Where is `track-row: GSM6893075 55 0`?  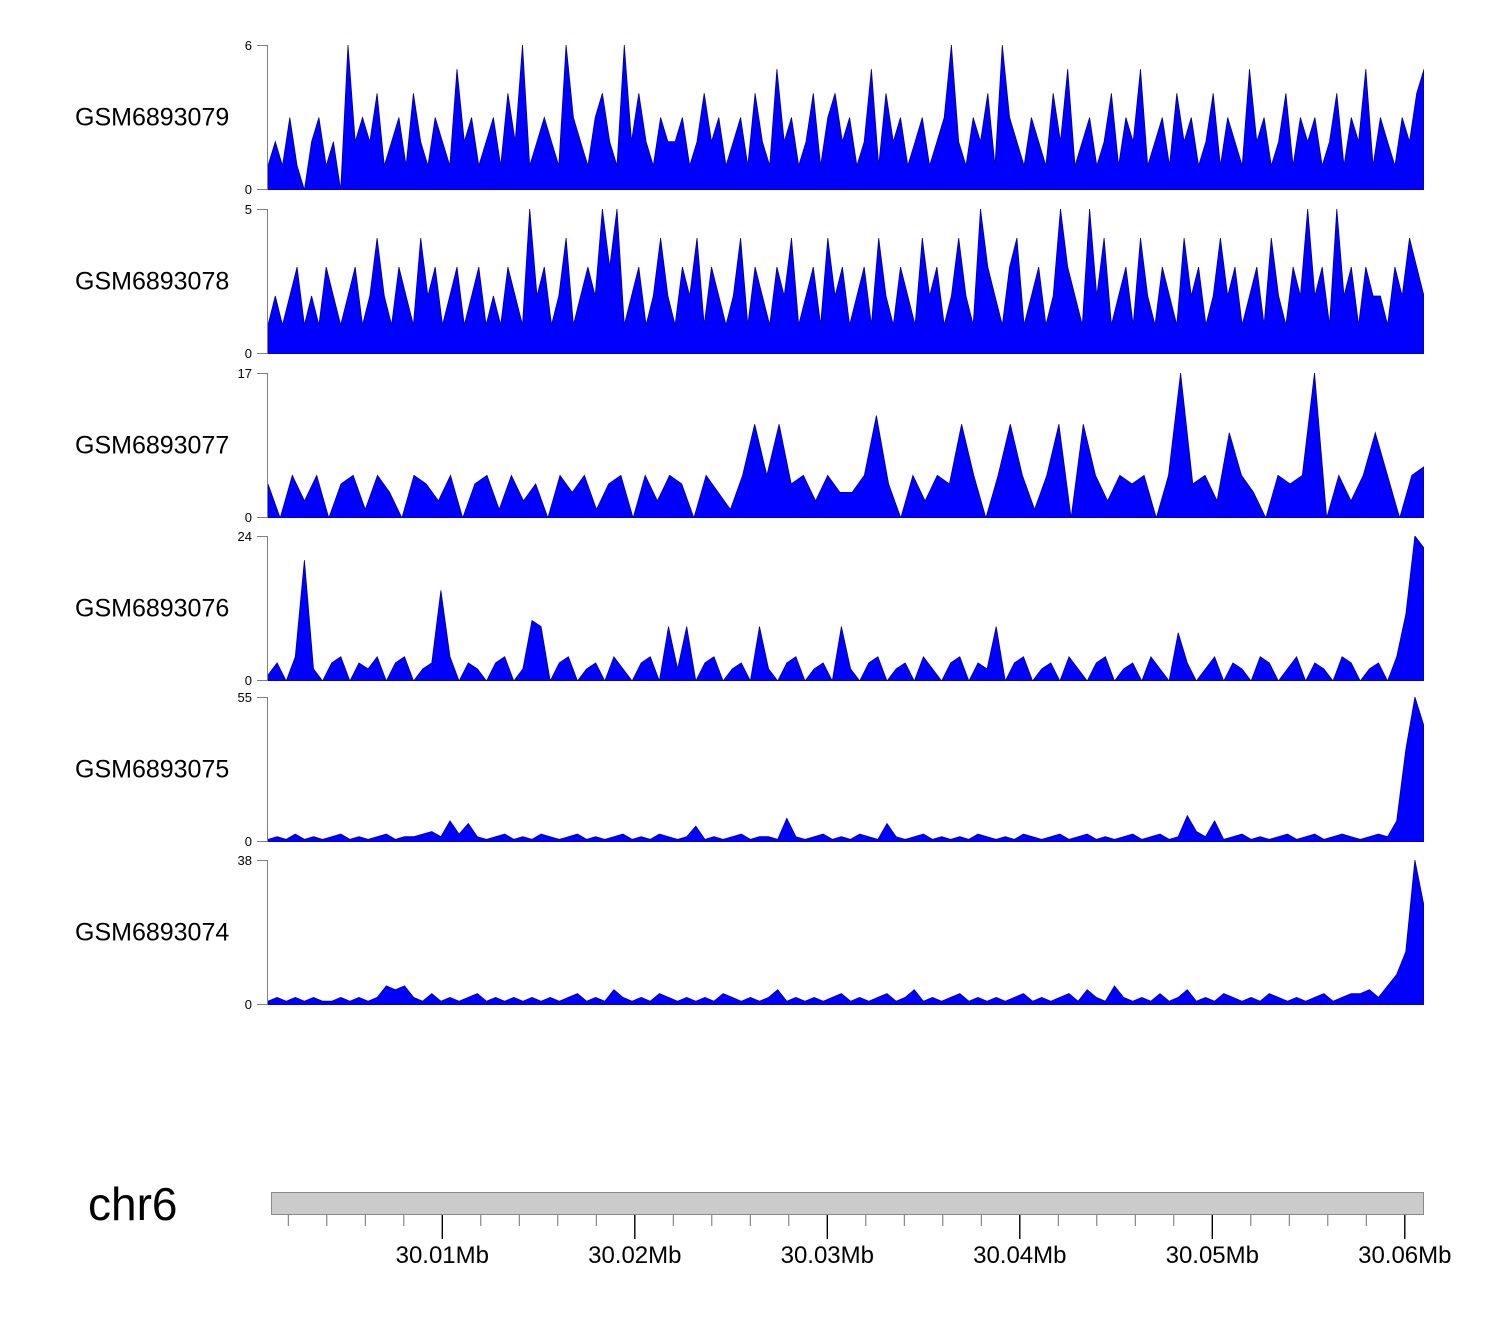 track-row: GSM6893075 55 0 is located at coordinates (750, 769).